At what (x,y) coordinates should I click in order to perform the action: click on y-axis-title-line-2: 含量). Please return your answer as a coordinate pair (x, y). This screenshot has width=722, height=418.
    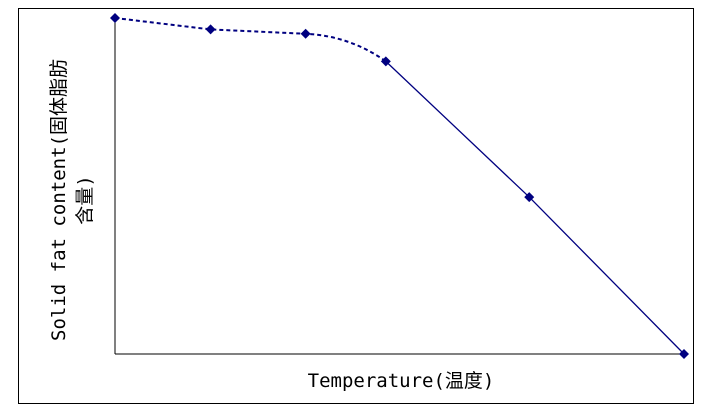
    Looking at the image, I should click on (85, 200).